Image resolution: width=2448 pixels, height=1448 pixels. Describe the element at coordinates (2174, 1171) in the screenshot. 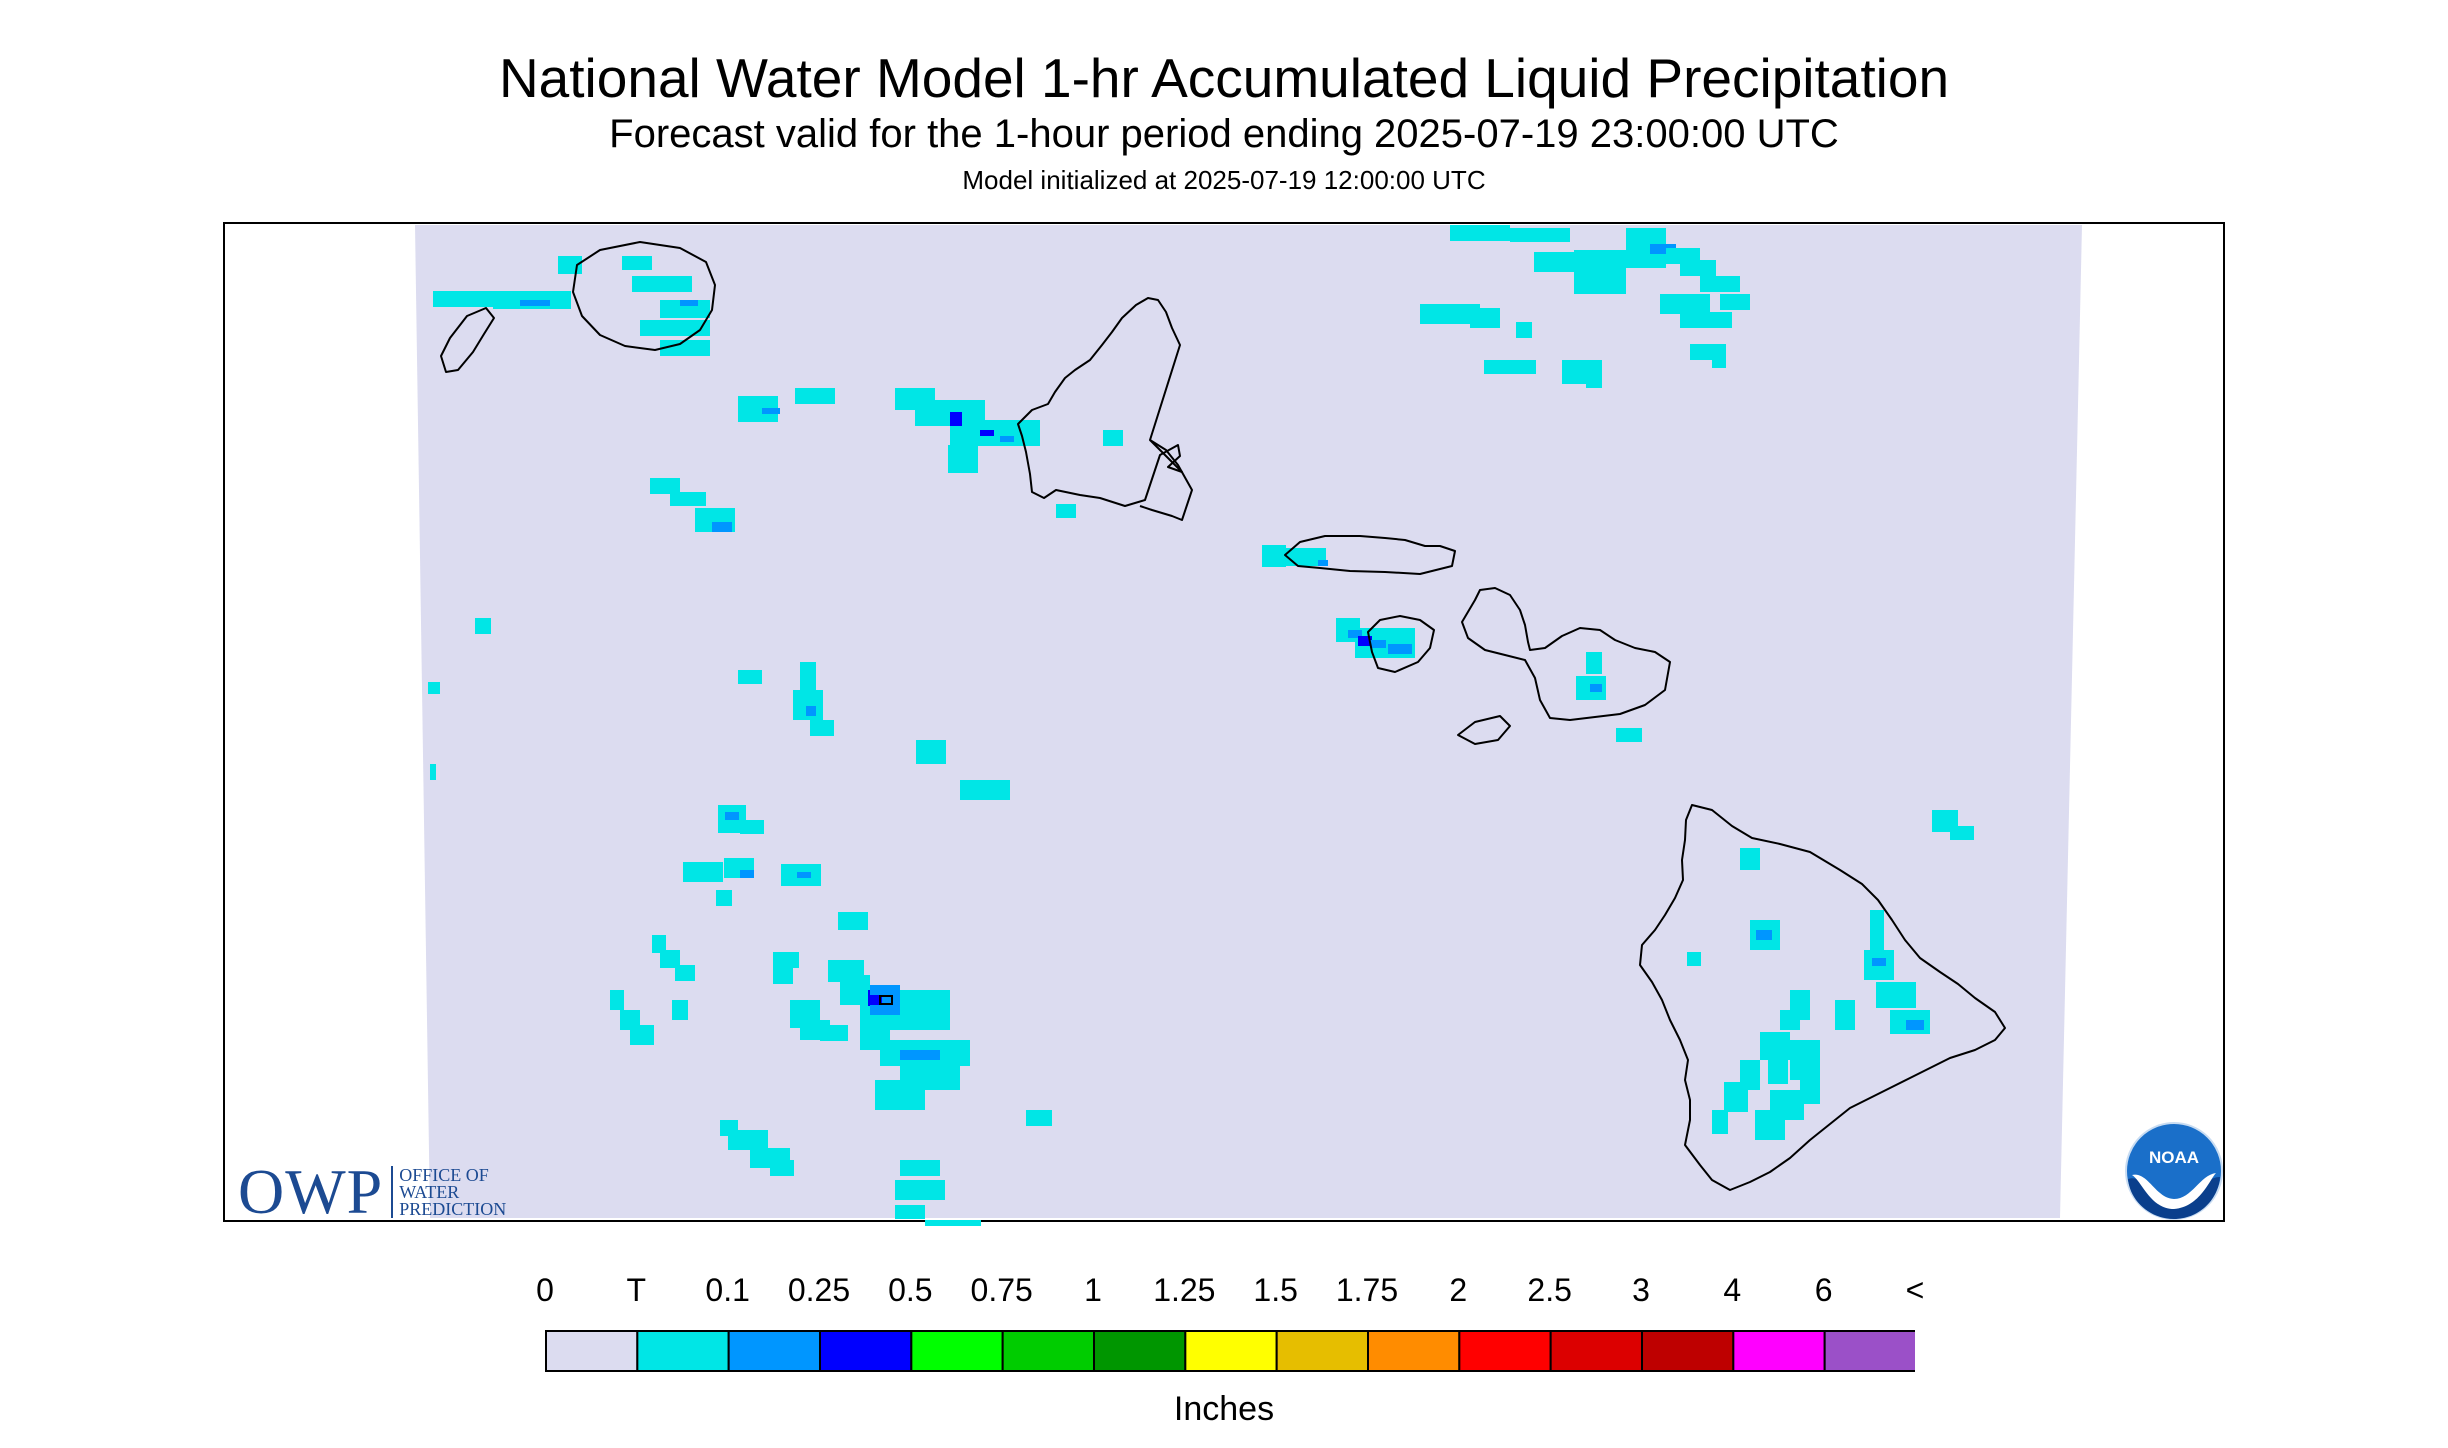

I see `noaa-logo: NOAA` at that location.